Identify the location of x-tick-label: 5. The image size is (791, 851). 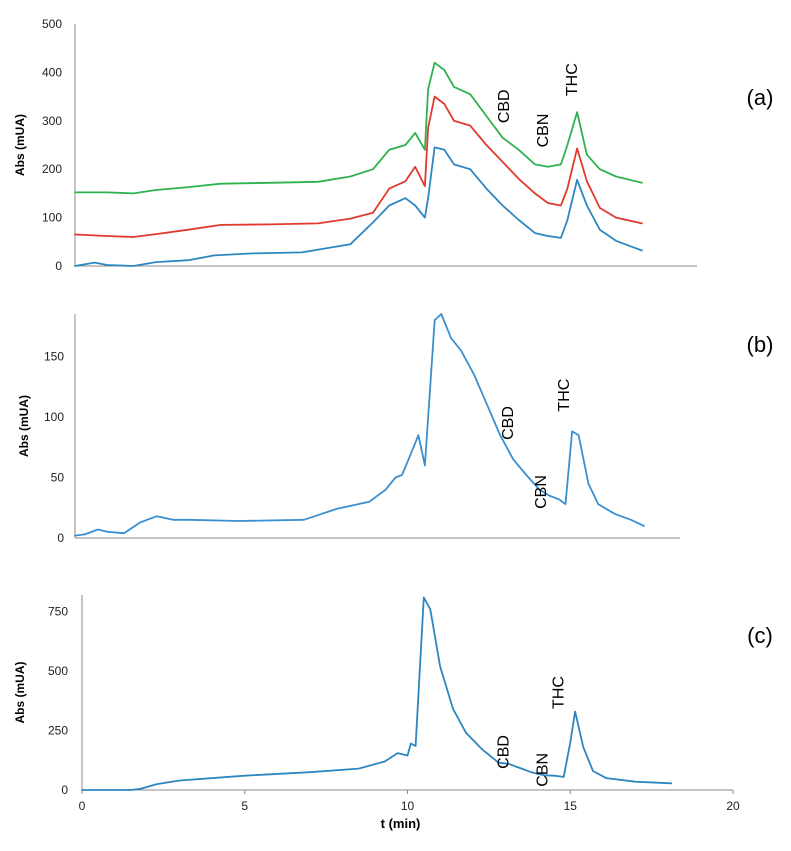
(244, 806).